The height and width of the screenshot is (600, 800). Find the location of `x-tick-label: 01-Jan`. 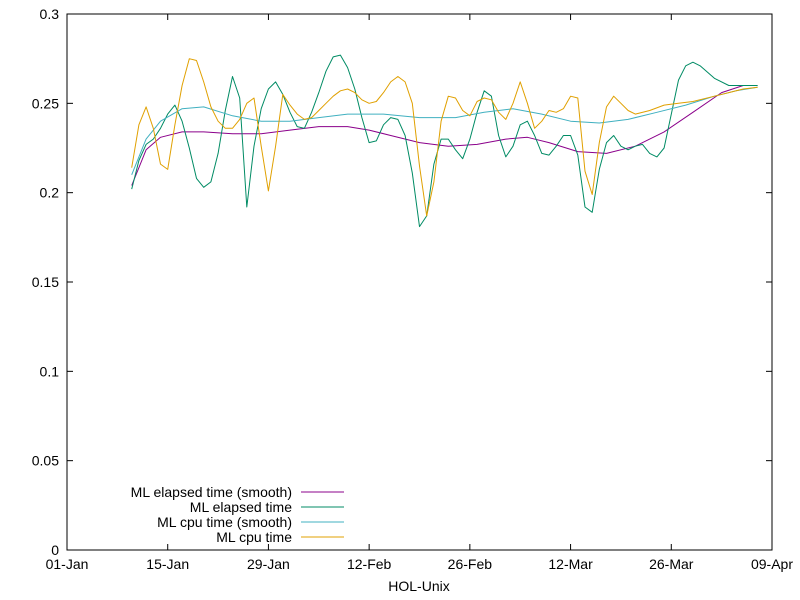

x-tick-label: 01-Jan is located at coordinates (67, 564).